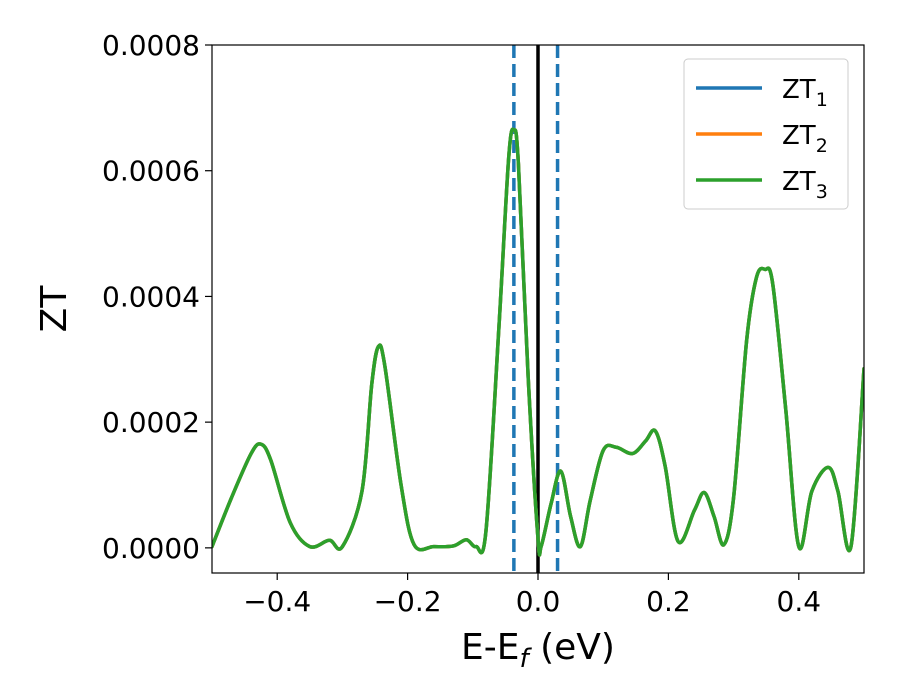 The width and height of the screenshot is (900, 700). I want to click on reference-lines, so click(536, 309).